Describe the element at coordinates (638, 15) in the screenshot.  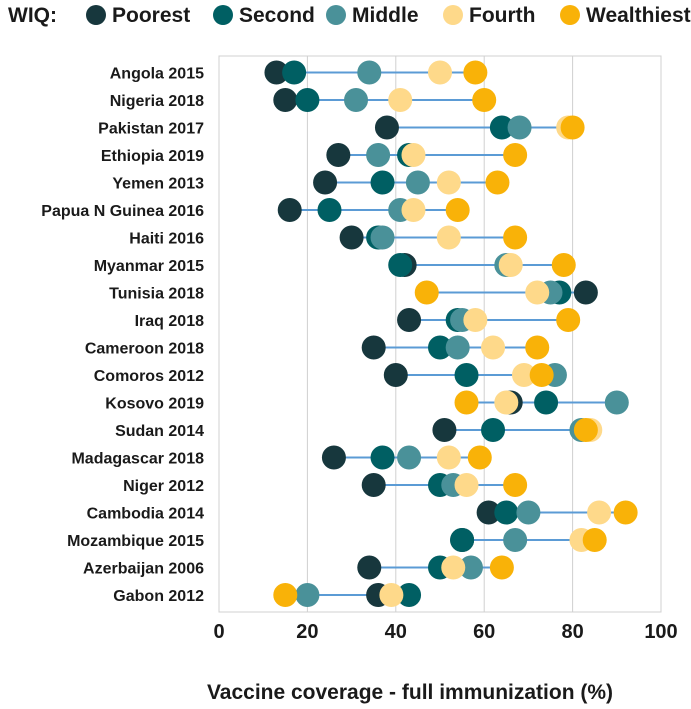
I see `legend-entry: Wealthiest` at that location.